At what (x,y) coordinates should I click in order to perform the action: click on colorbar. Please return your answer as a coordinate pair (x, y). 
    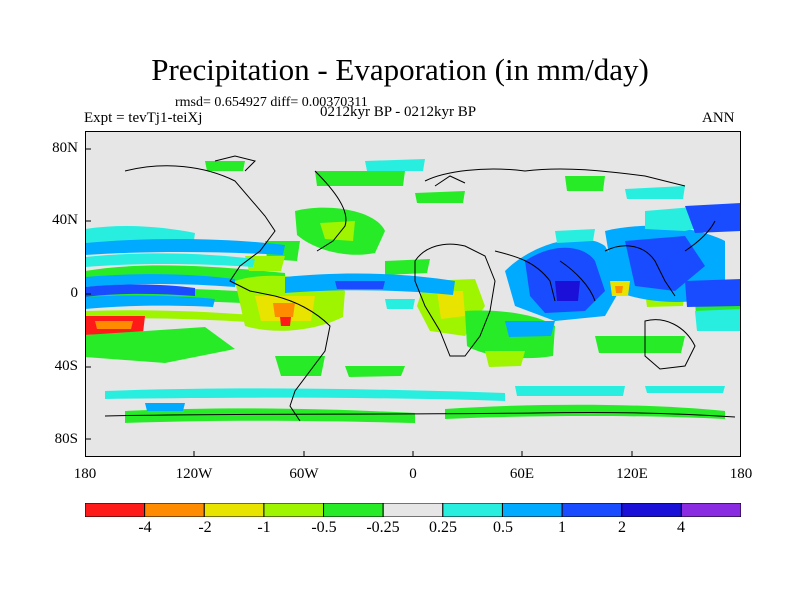
    Looking at the image, I should click on (413, 510).